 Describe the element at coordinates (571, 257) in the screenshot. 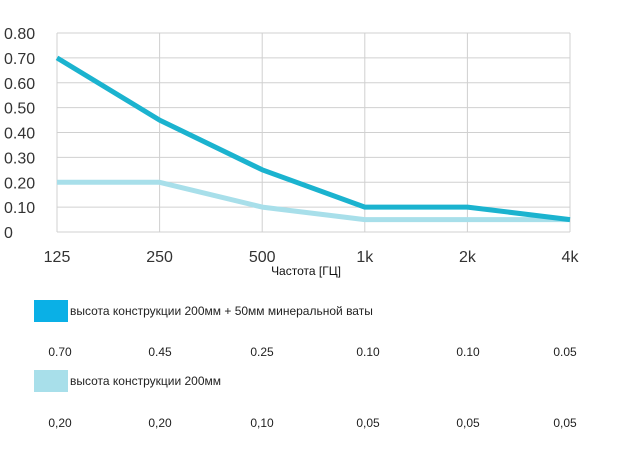

I see `x-tick-label: 4k` at that location.